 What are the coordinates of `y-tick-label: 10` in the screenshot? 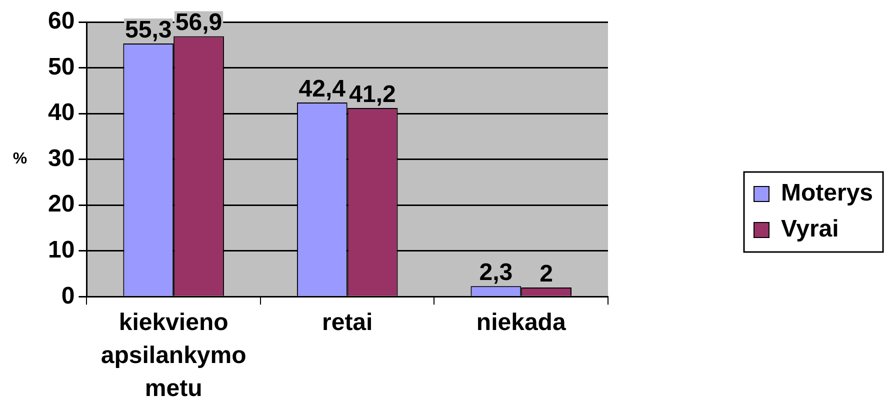 It's located at (61, 250).